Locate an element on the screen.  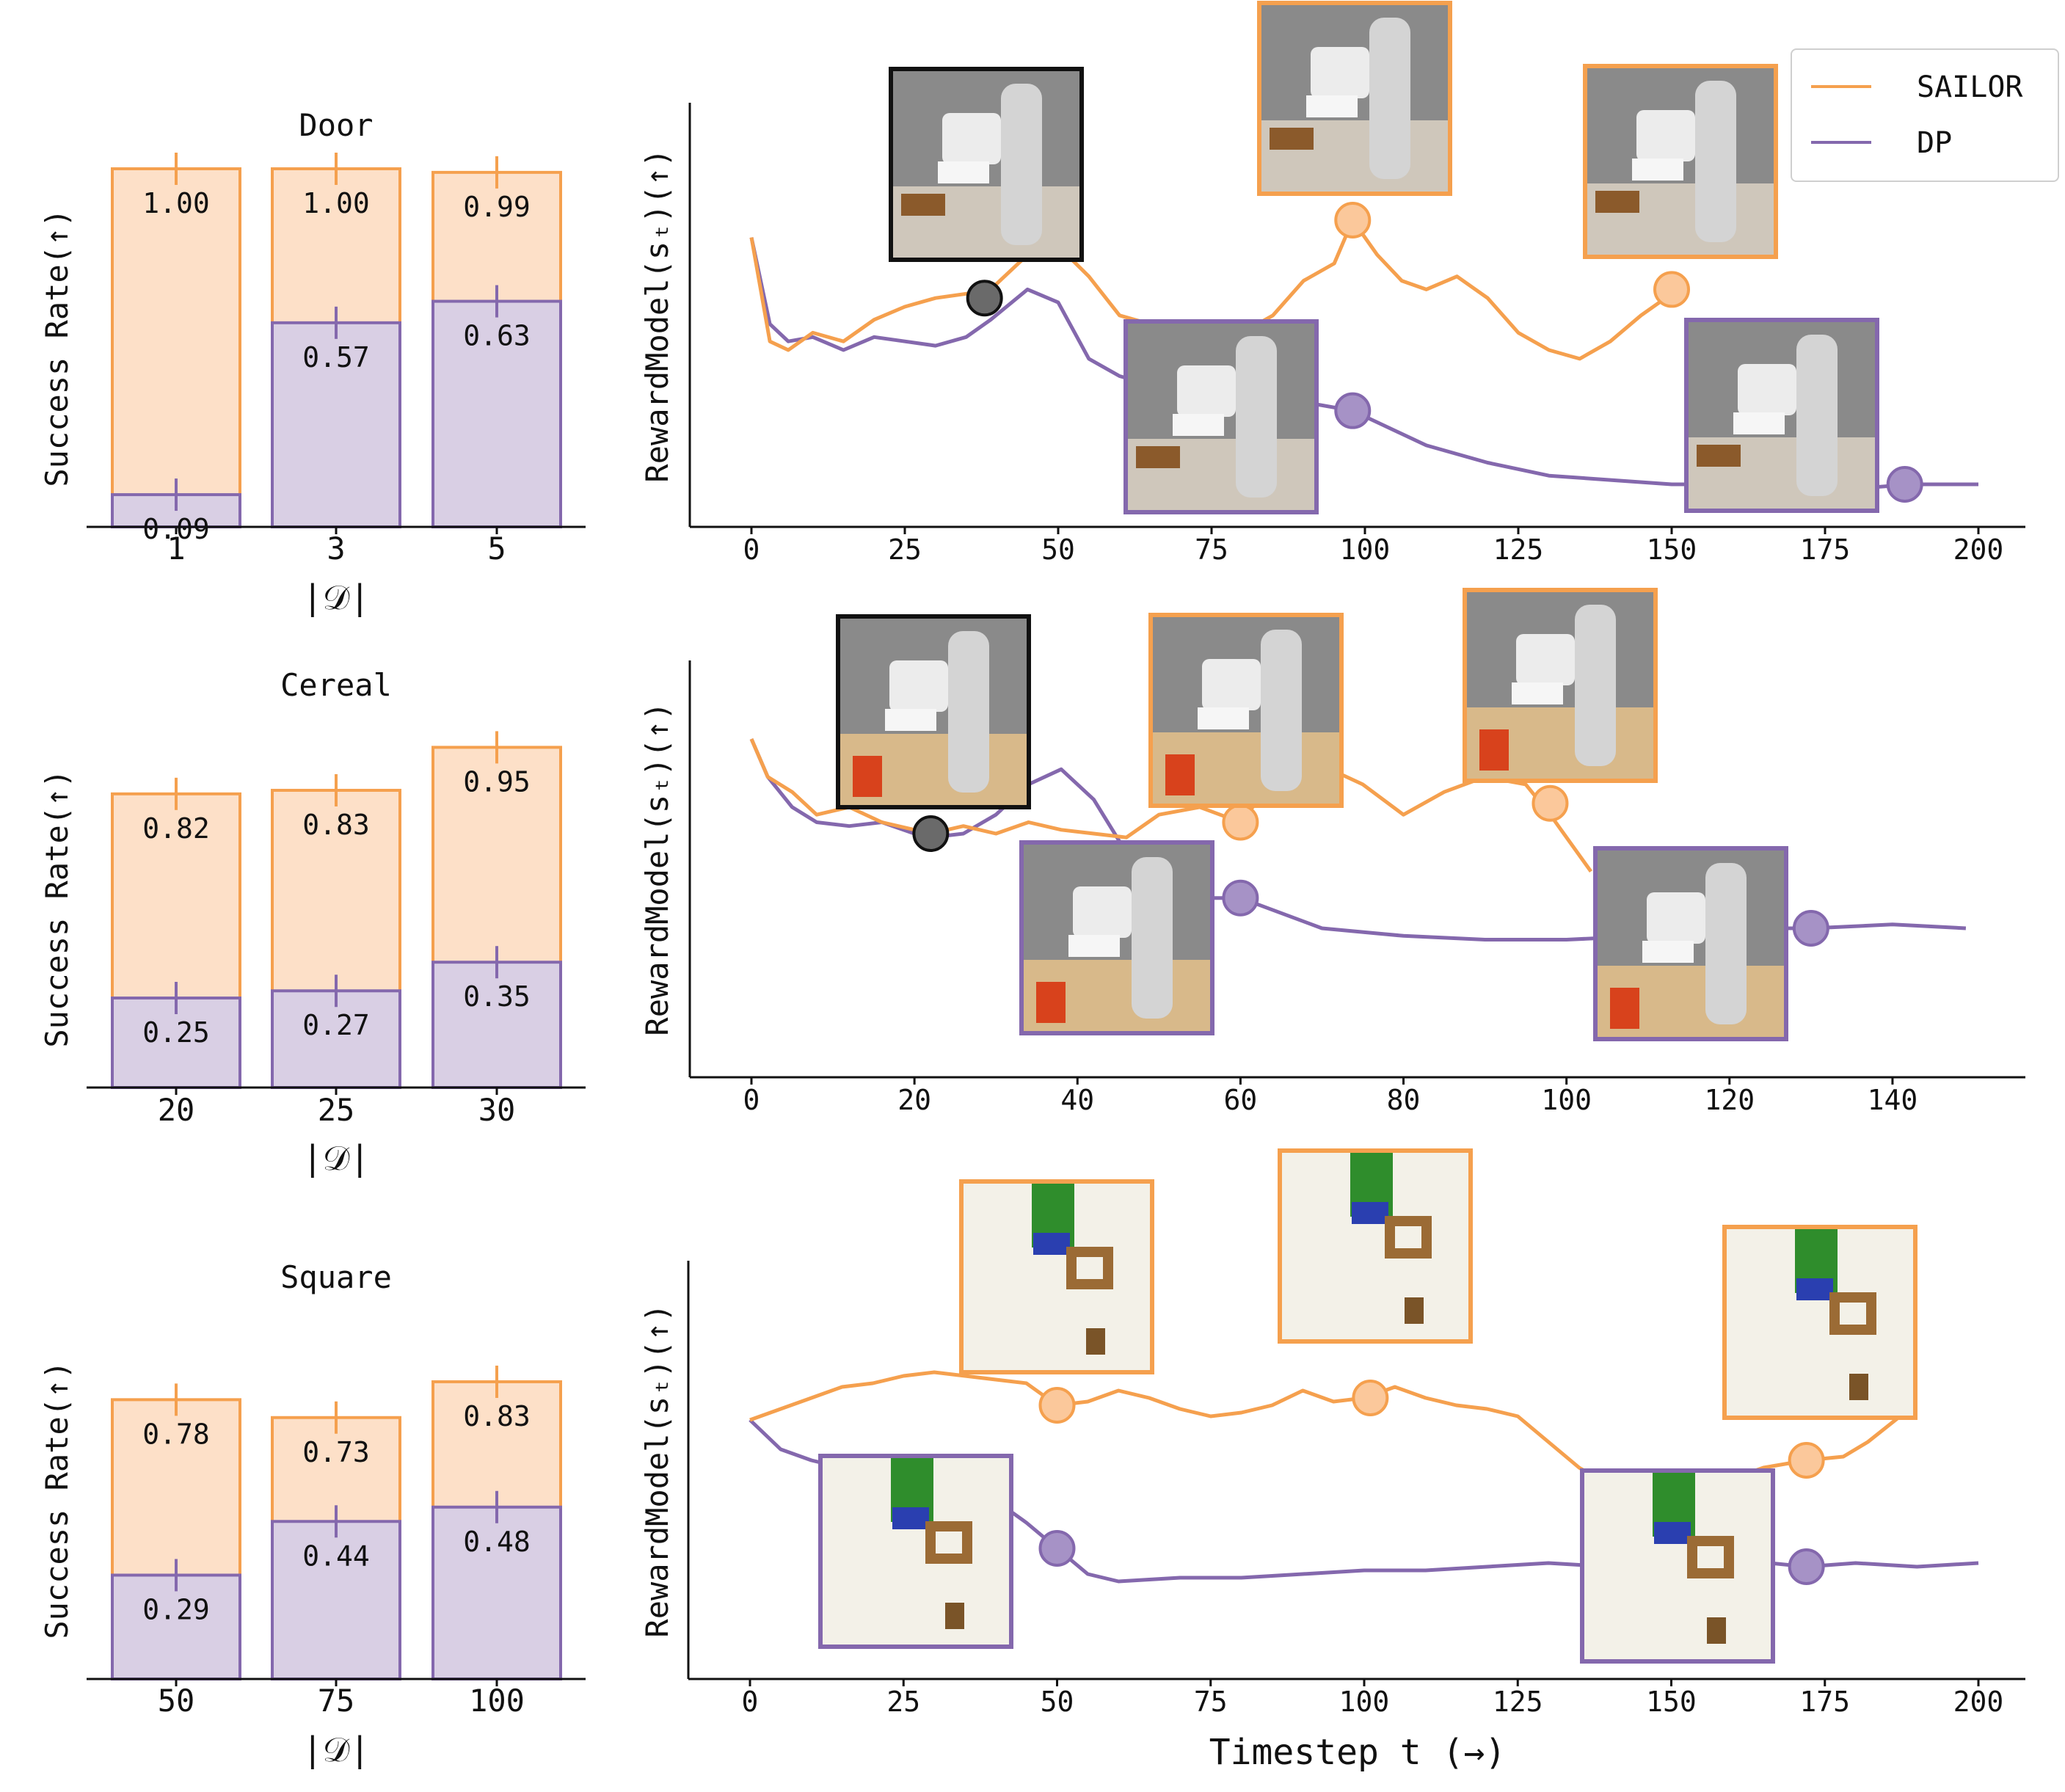
data-label-dp-25: 0.27 is located at coordinates (336, 1025).